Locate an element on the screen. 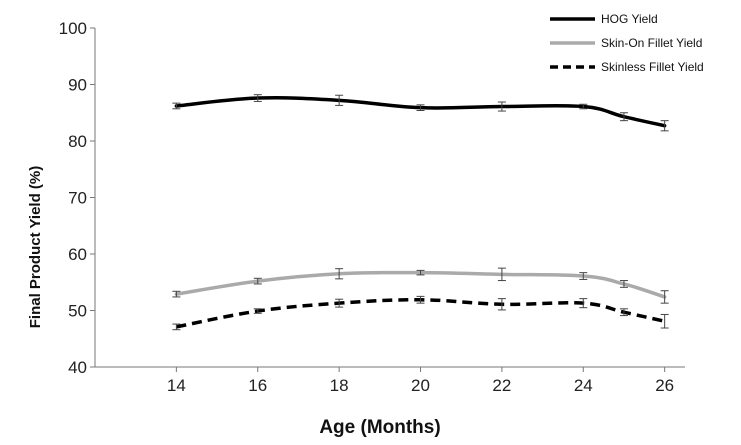  x-tick-label: 18 is located at coordinates (339, 385).